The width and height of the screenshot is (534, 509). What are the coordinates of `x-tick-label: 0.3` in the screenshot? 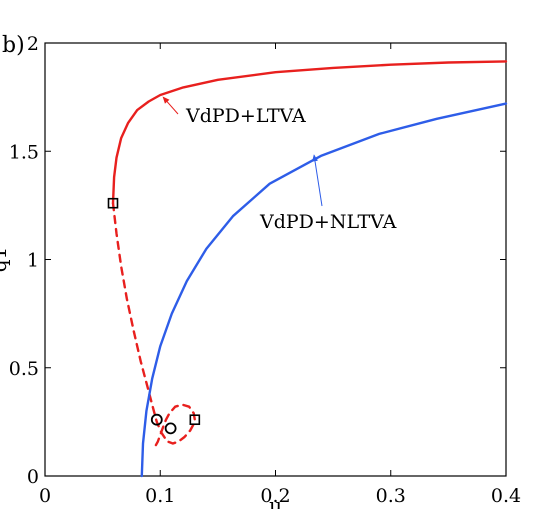 It's located at (391, 496).